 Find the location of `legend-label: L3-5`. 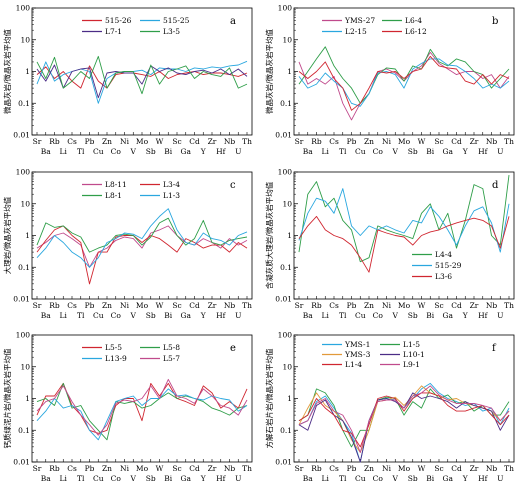

legend-label: L3-5 is located at coordinates (171, 31).